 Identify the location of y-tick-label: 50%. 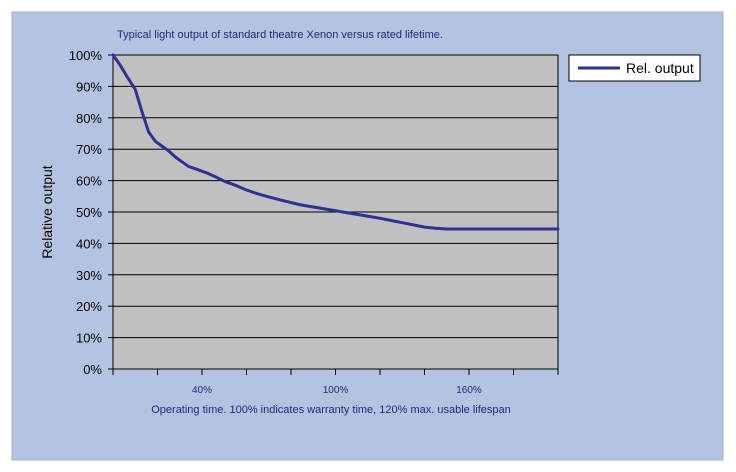
(89, 212).